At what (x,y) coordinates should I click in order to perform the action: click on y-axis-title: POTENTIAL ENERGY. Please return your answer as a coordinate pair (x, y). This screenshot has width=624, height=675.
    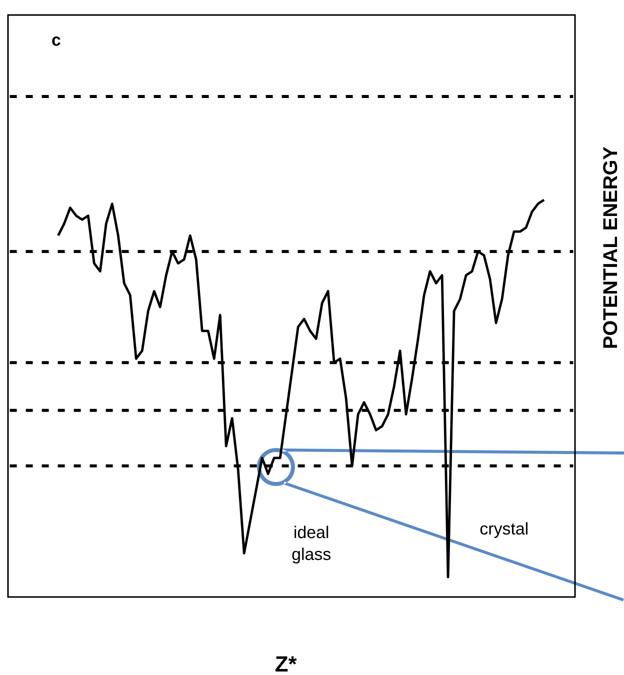
    Looking at the image, I should click on (610, 247).